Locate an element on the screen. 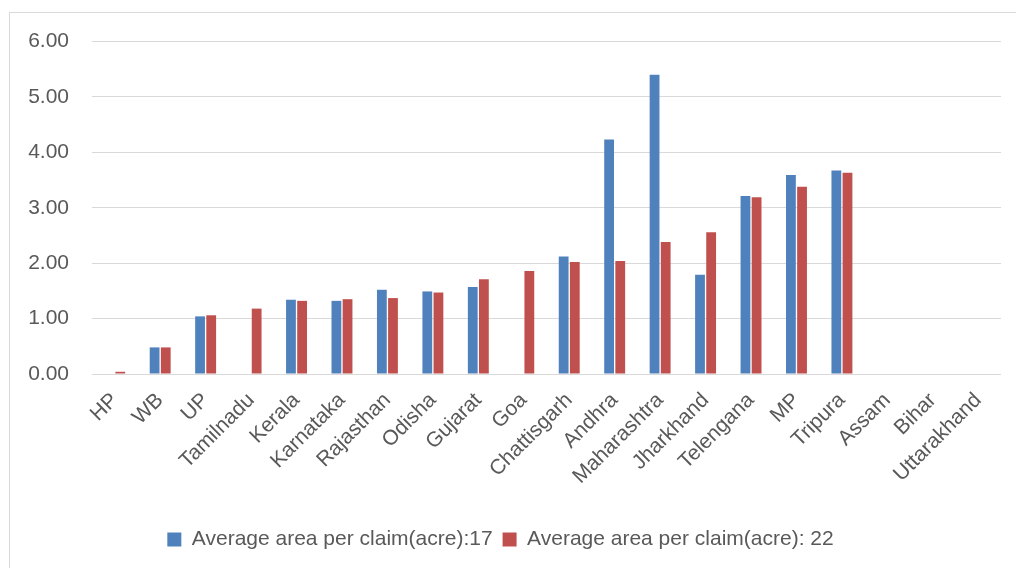  y-tick-label: 1.00 is located at coordinates (48, 317).